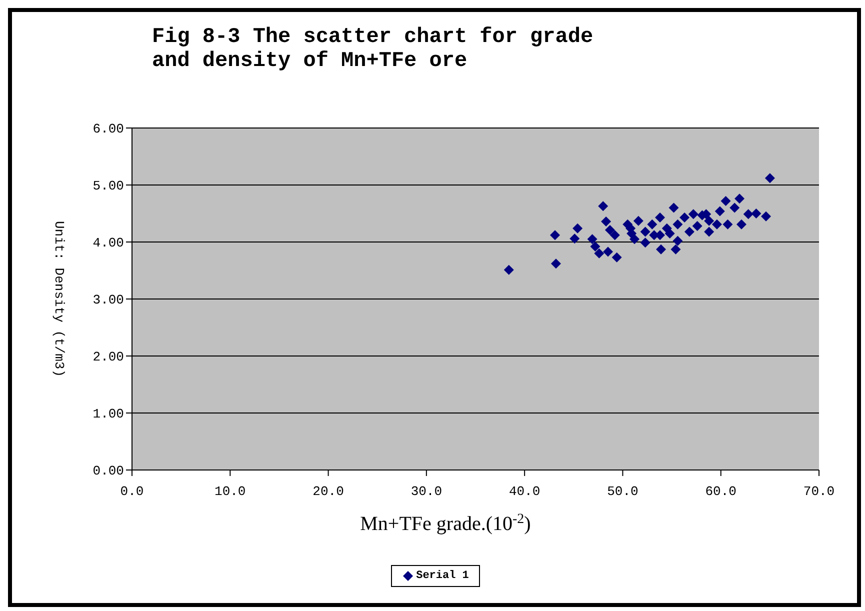  What do you see at coordinates (132, 492) in the screenshot?
I see `x-tick-label: 0.0` at bounding box center [132, 492].